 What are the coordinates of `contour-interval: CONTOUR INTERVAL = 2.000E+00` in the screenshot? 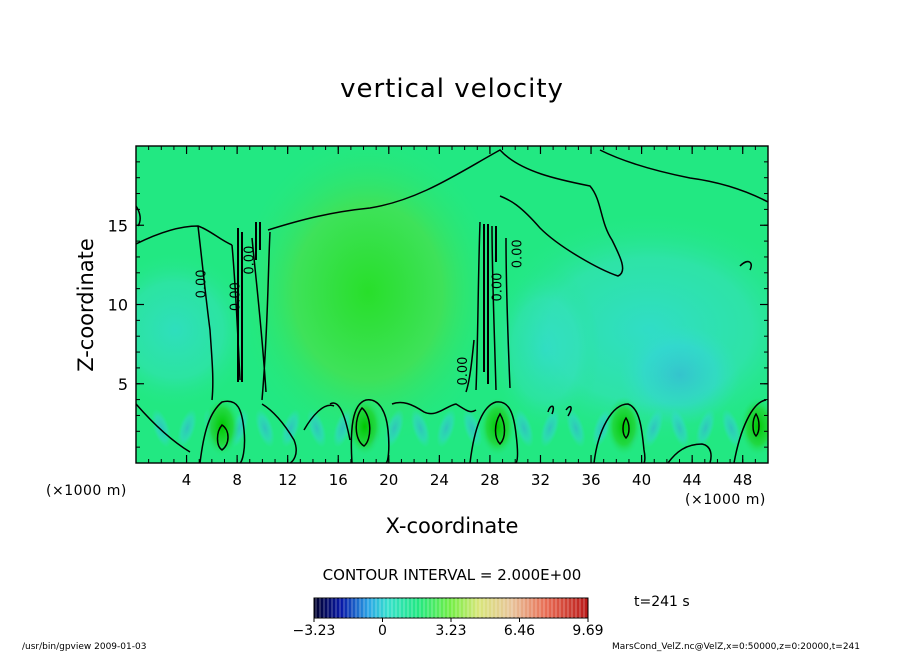 It's located at (452, 575).